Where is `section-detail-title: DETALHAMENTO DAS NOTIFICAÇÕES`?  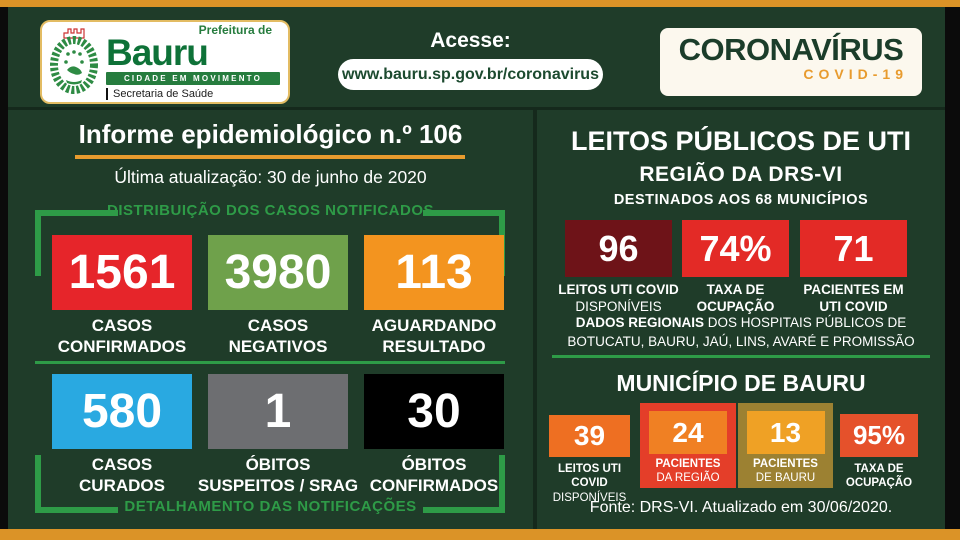 section-detail-title: DETALHAMENTO DAS NOTIFICAÇÕES is located at coordinates (270, 506).